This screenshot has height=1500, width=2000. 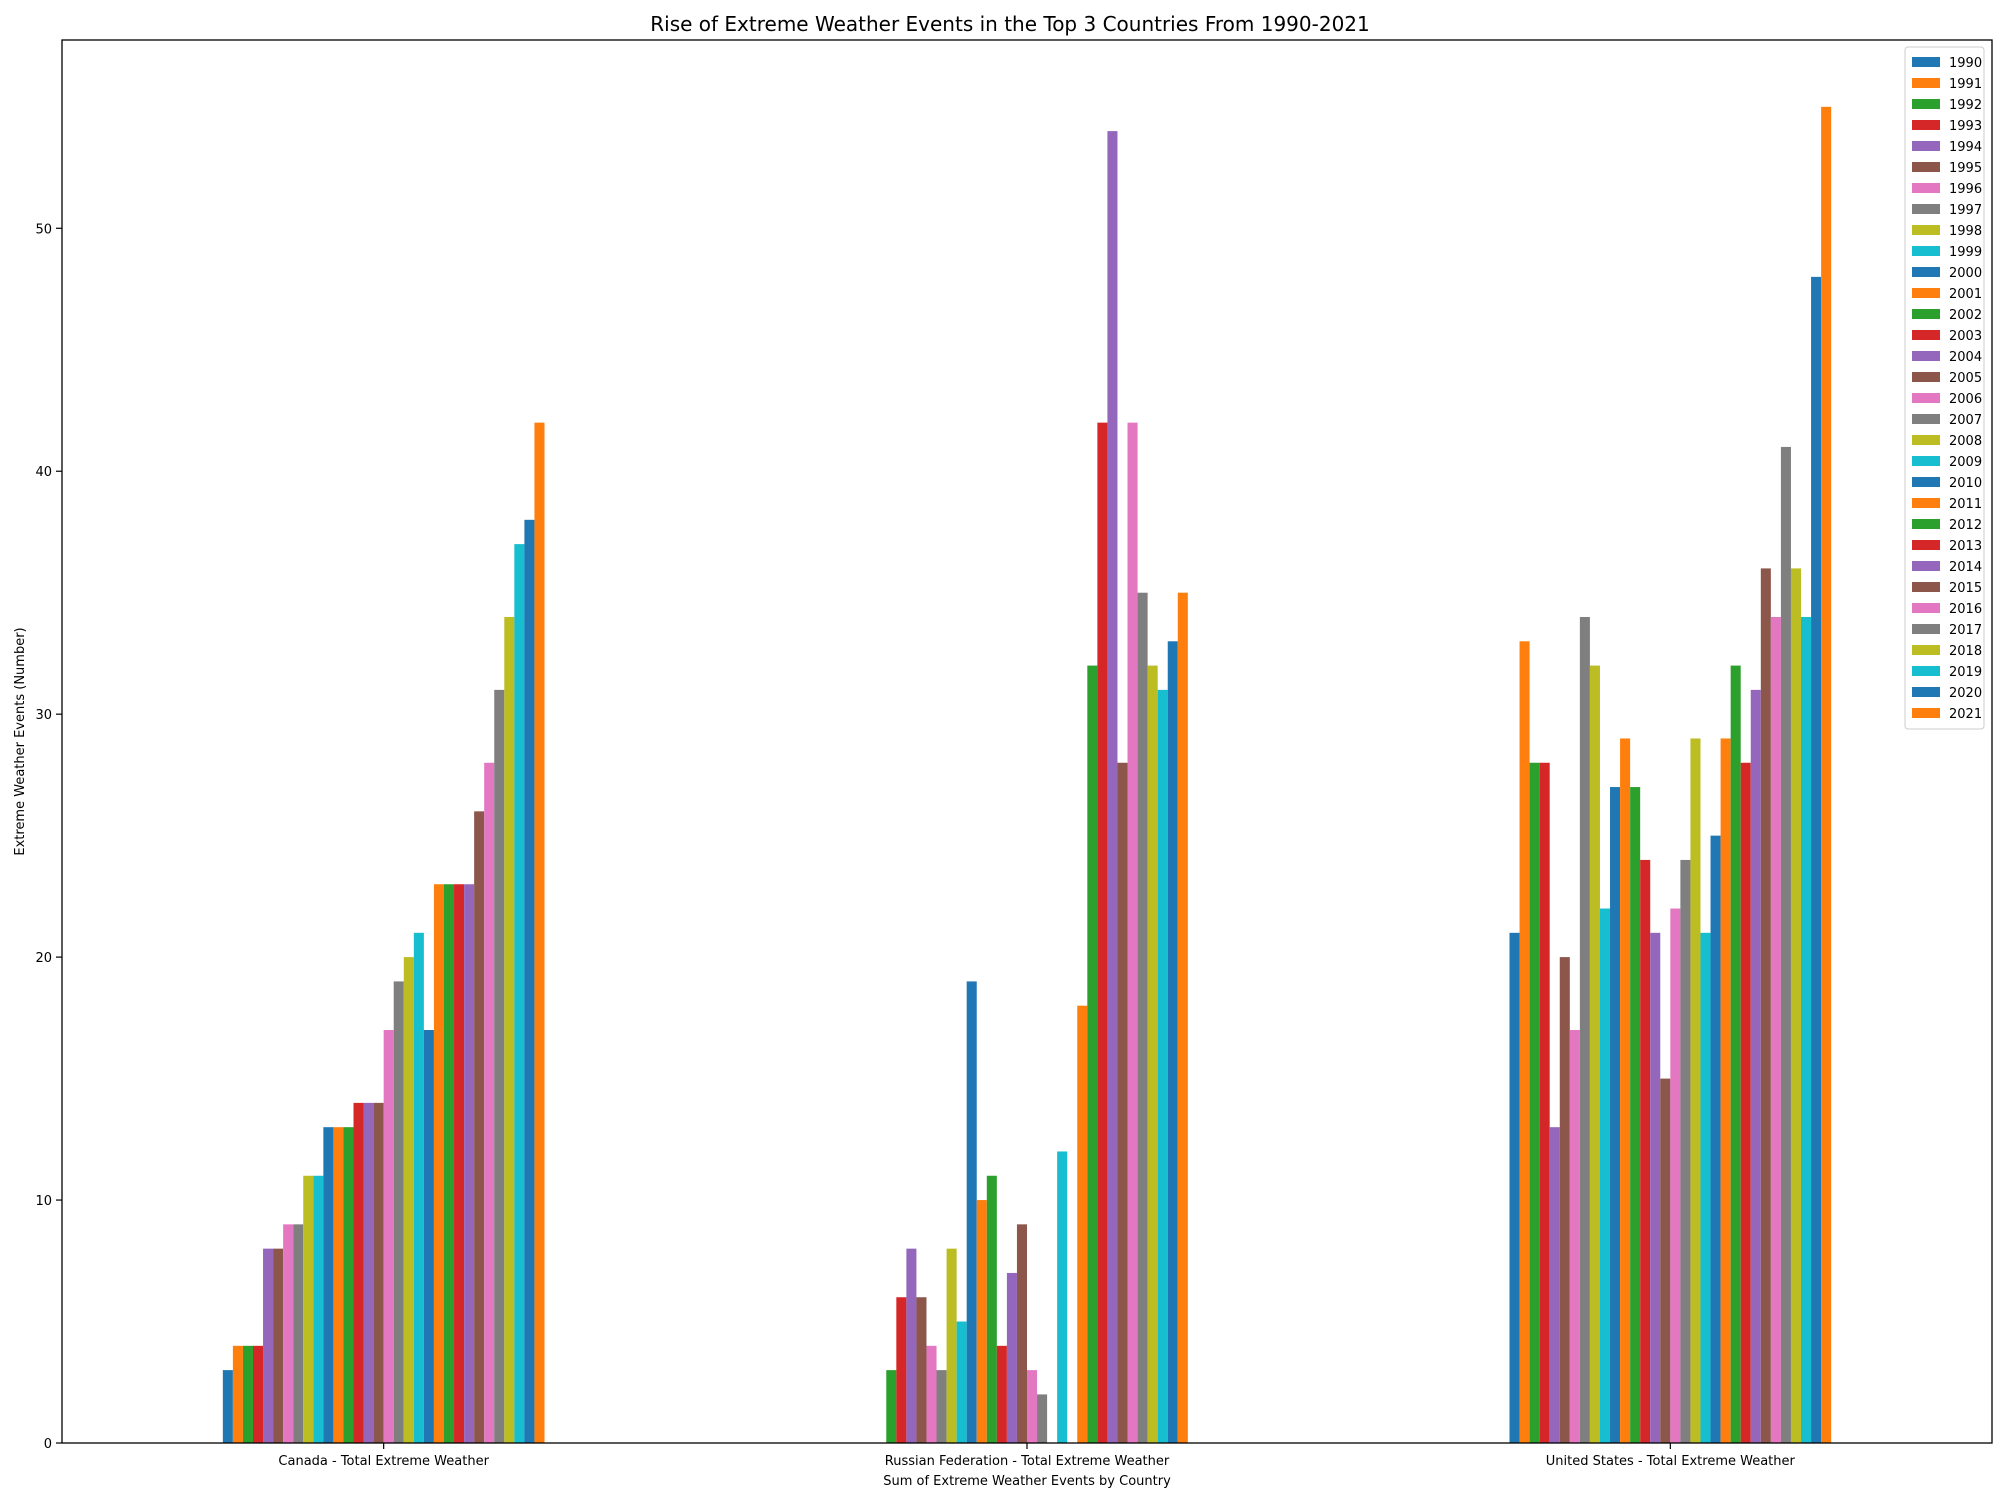 What do you see at coordinates (20, 741) in the screenshot?
I see `y-axis-label: Extreme Weather Events (Number)` at bounding box center [20, 741].